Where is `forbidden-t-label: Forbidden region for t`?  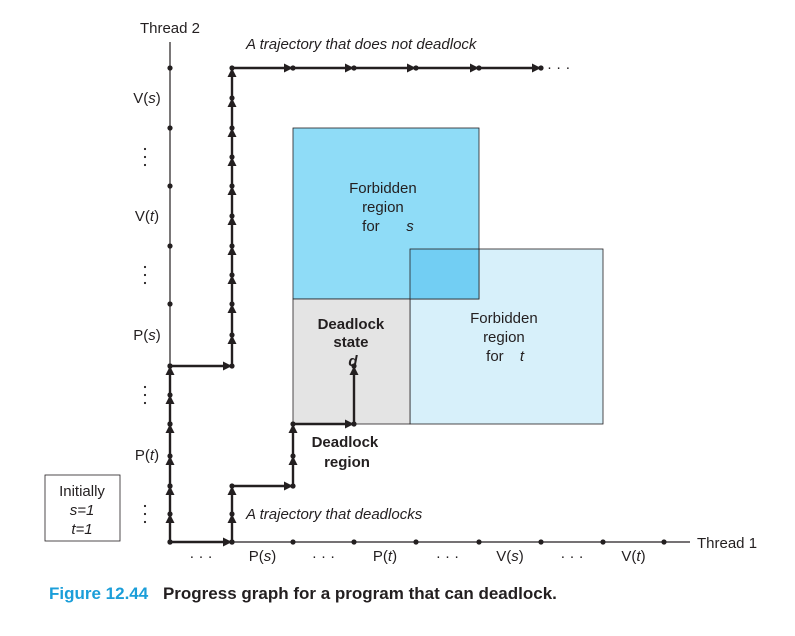
forbidden-t-label: Forbidden region for t is located at coordinates (506, 337).